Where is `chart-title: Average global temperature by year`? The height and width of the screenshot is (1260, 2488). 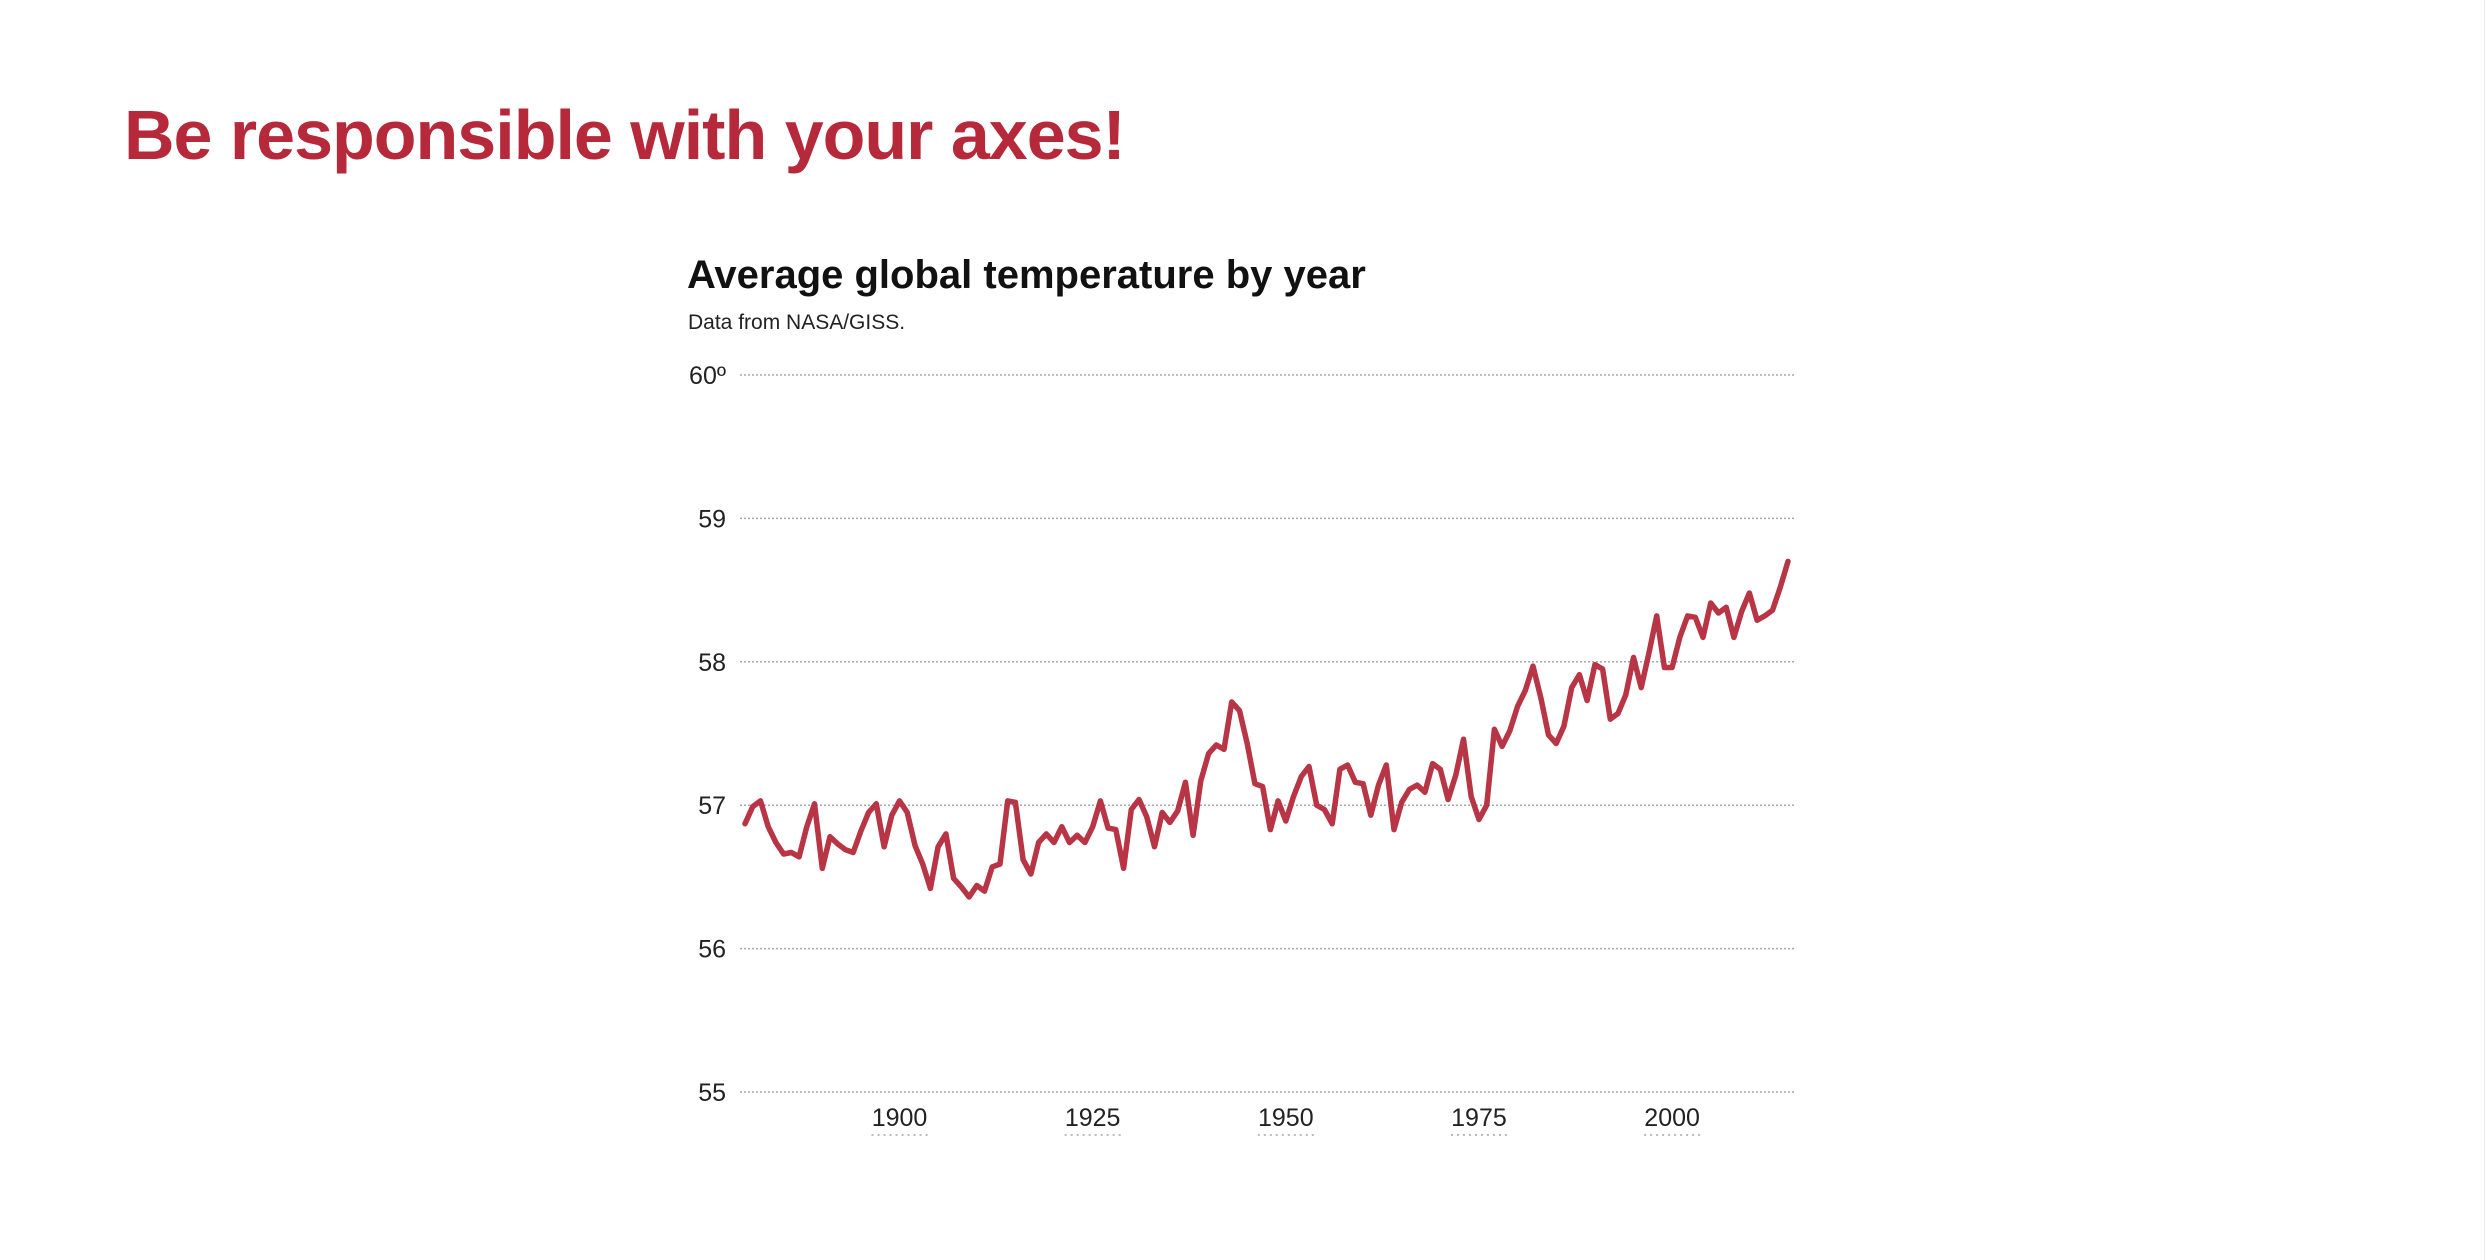 chart-title: Average global temperature by year is located at coordinates (1026, 275).